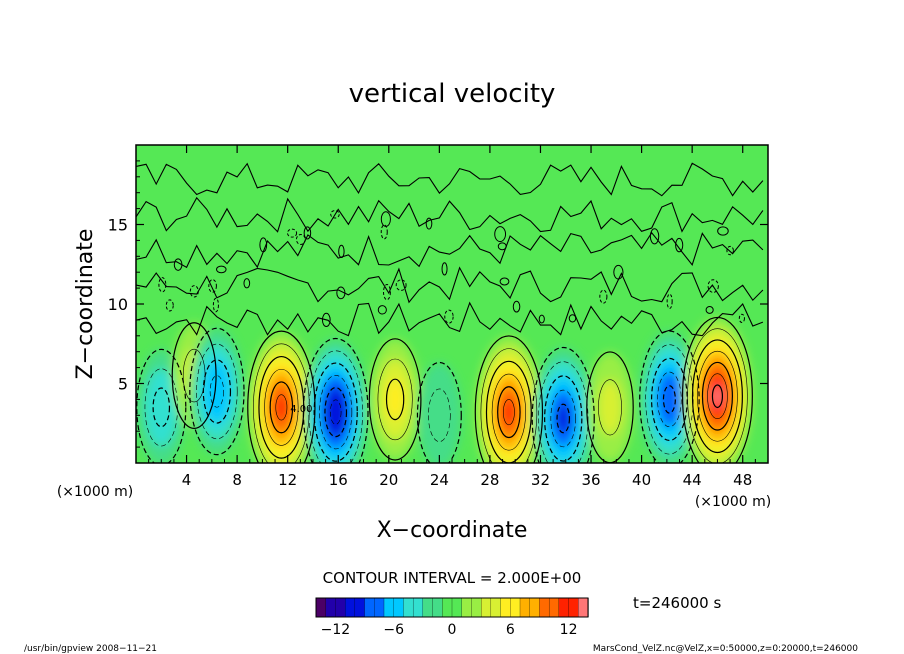 This screenshot has width=904, height=654. Describe the element at coordinates (338, 480) in the screenshot. I see `x-tick-label: 16` at that location.